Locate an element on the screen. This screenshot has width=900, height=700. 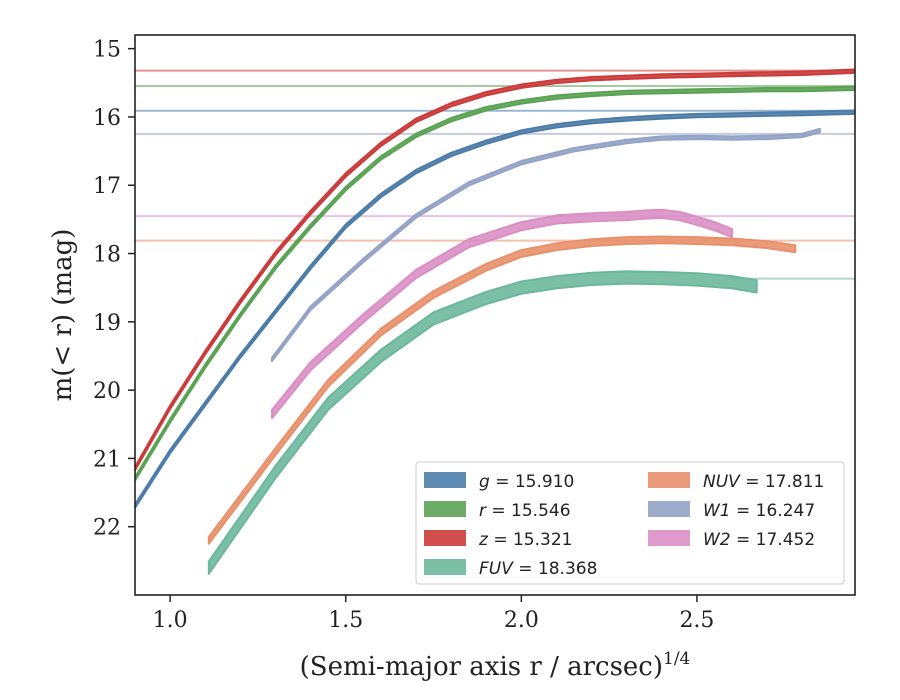
legend-label-r: r = 15.546 is located at coordinates (525, 511).